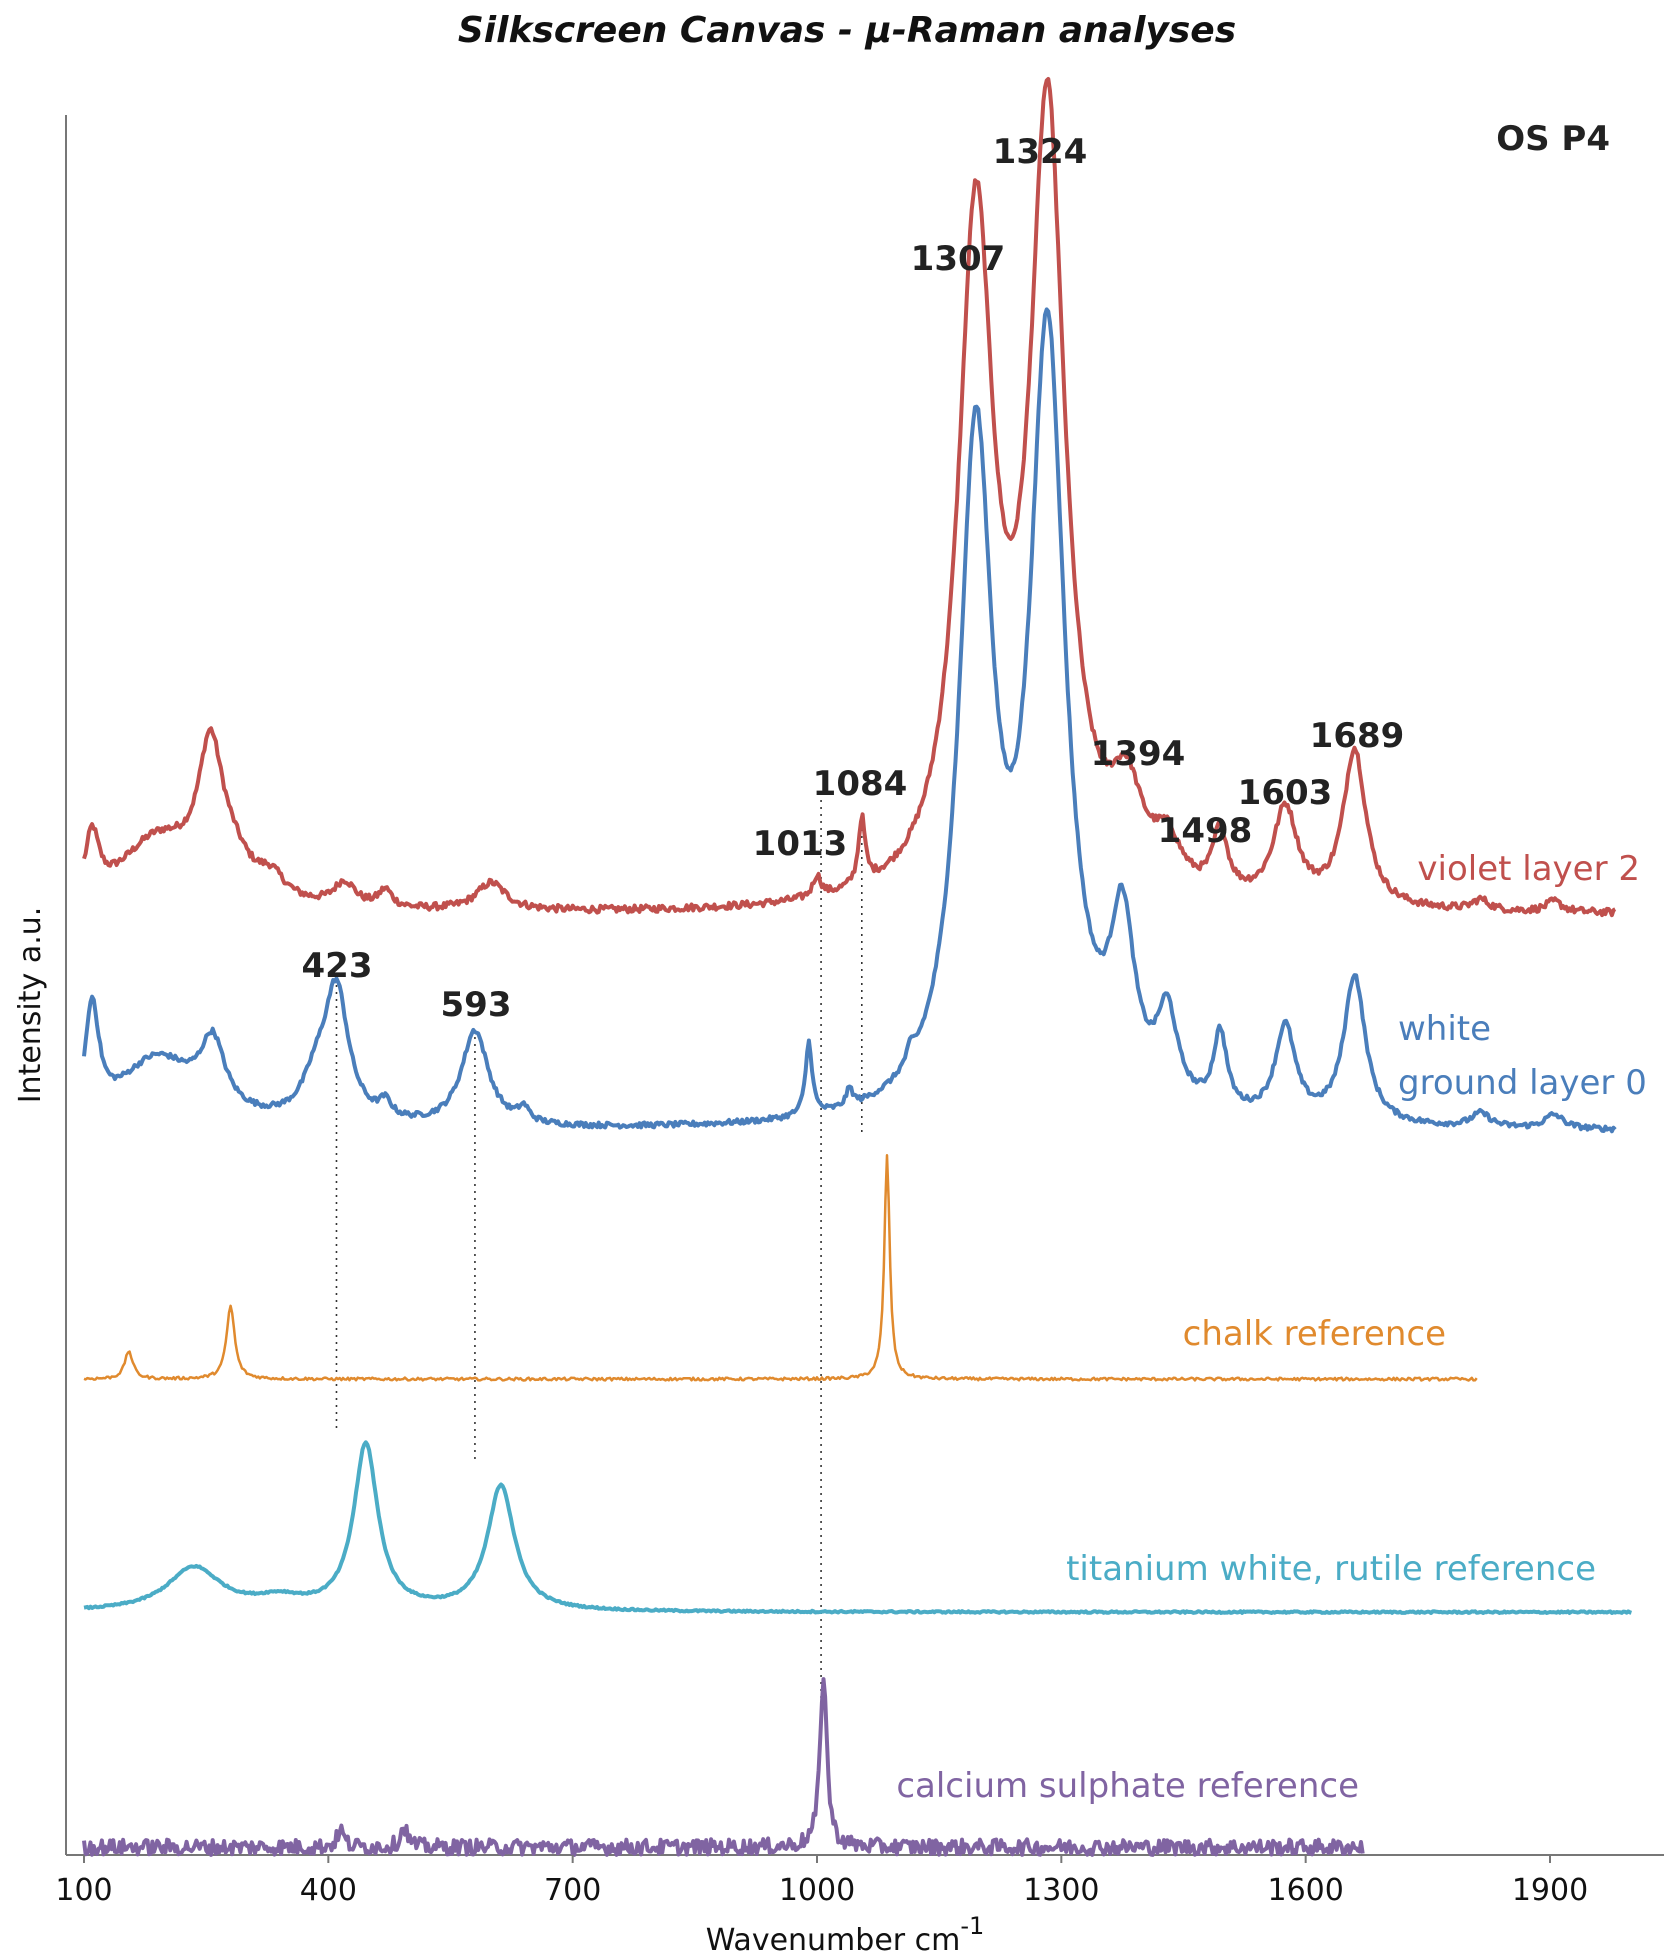 The image size is (1674, 1960). What do you see at coordinates (1138, 754) in the screenshot?
I see `peak-label-1394: 1394` at bounding box center [1138, 754].